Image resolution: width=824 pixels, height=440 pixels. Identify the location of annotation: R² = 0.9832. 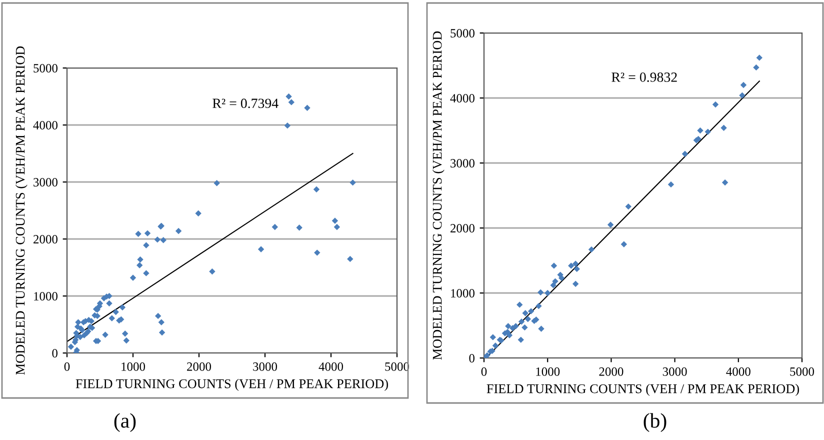
(644, 77).